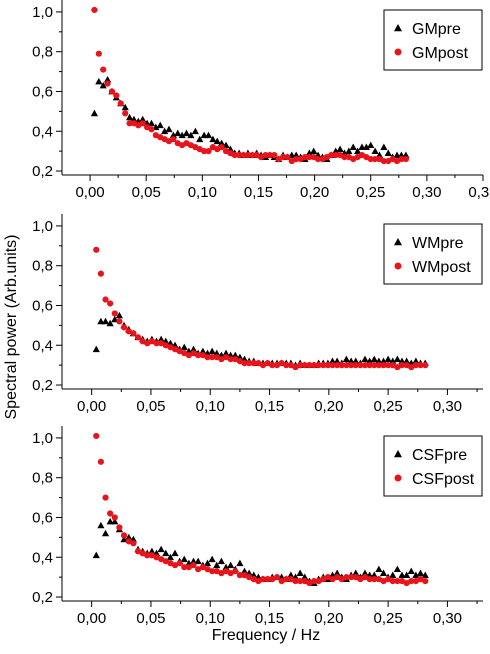 The image size is (490, 654). What do you see at coordinates (269, 618) in the screenshot?
I see `x-tick-label: 0,15` at bounding box center [269, 618].